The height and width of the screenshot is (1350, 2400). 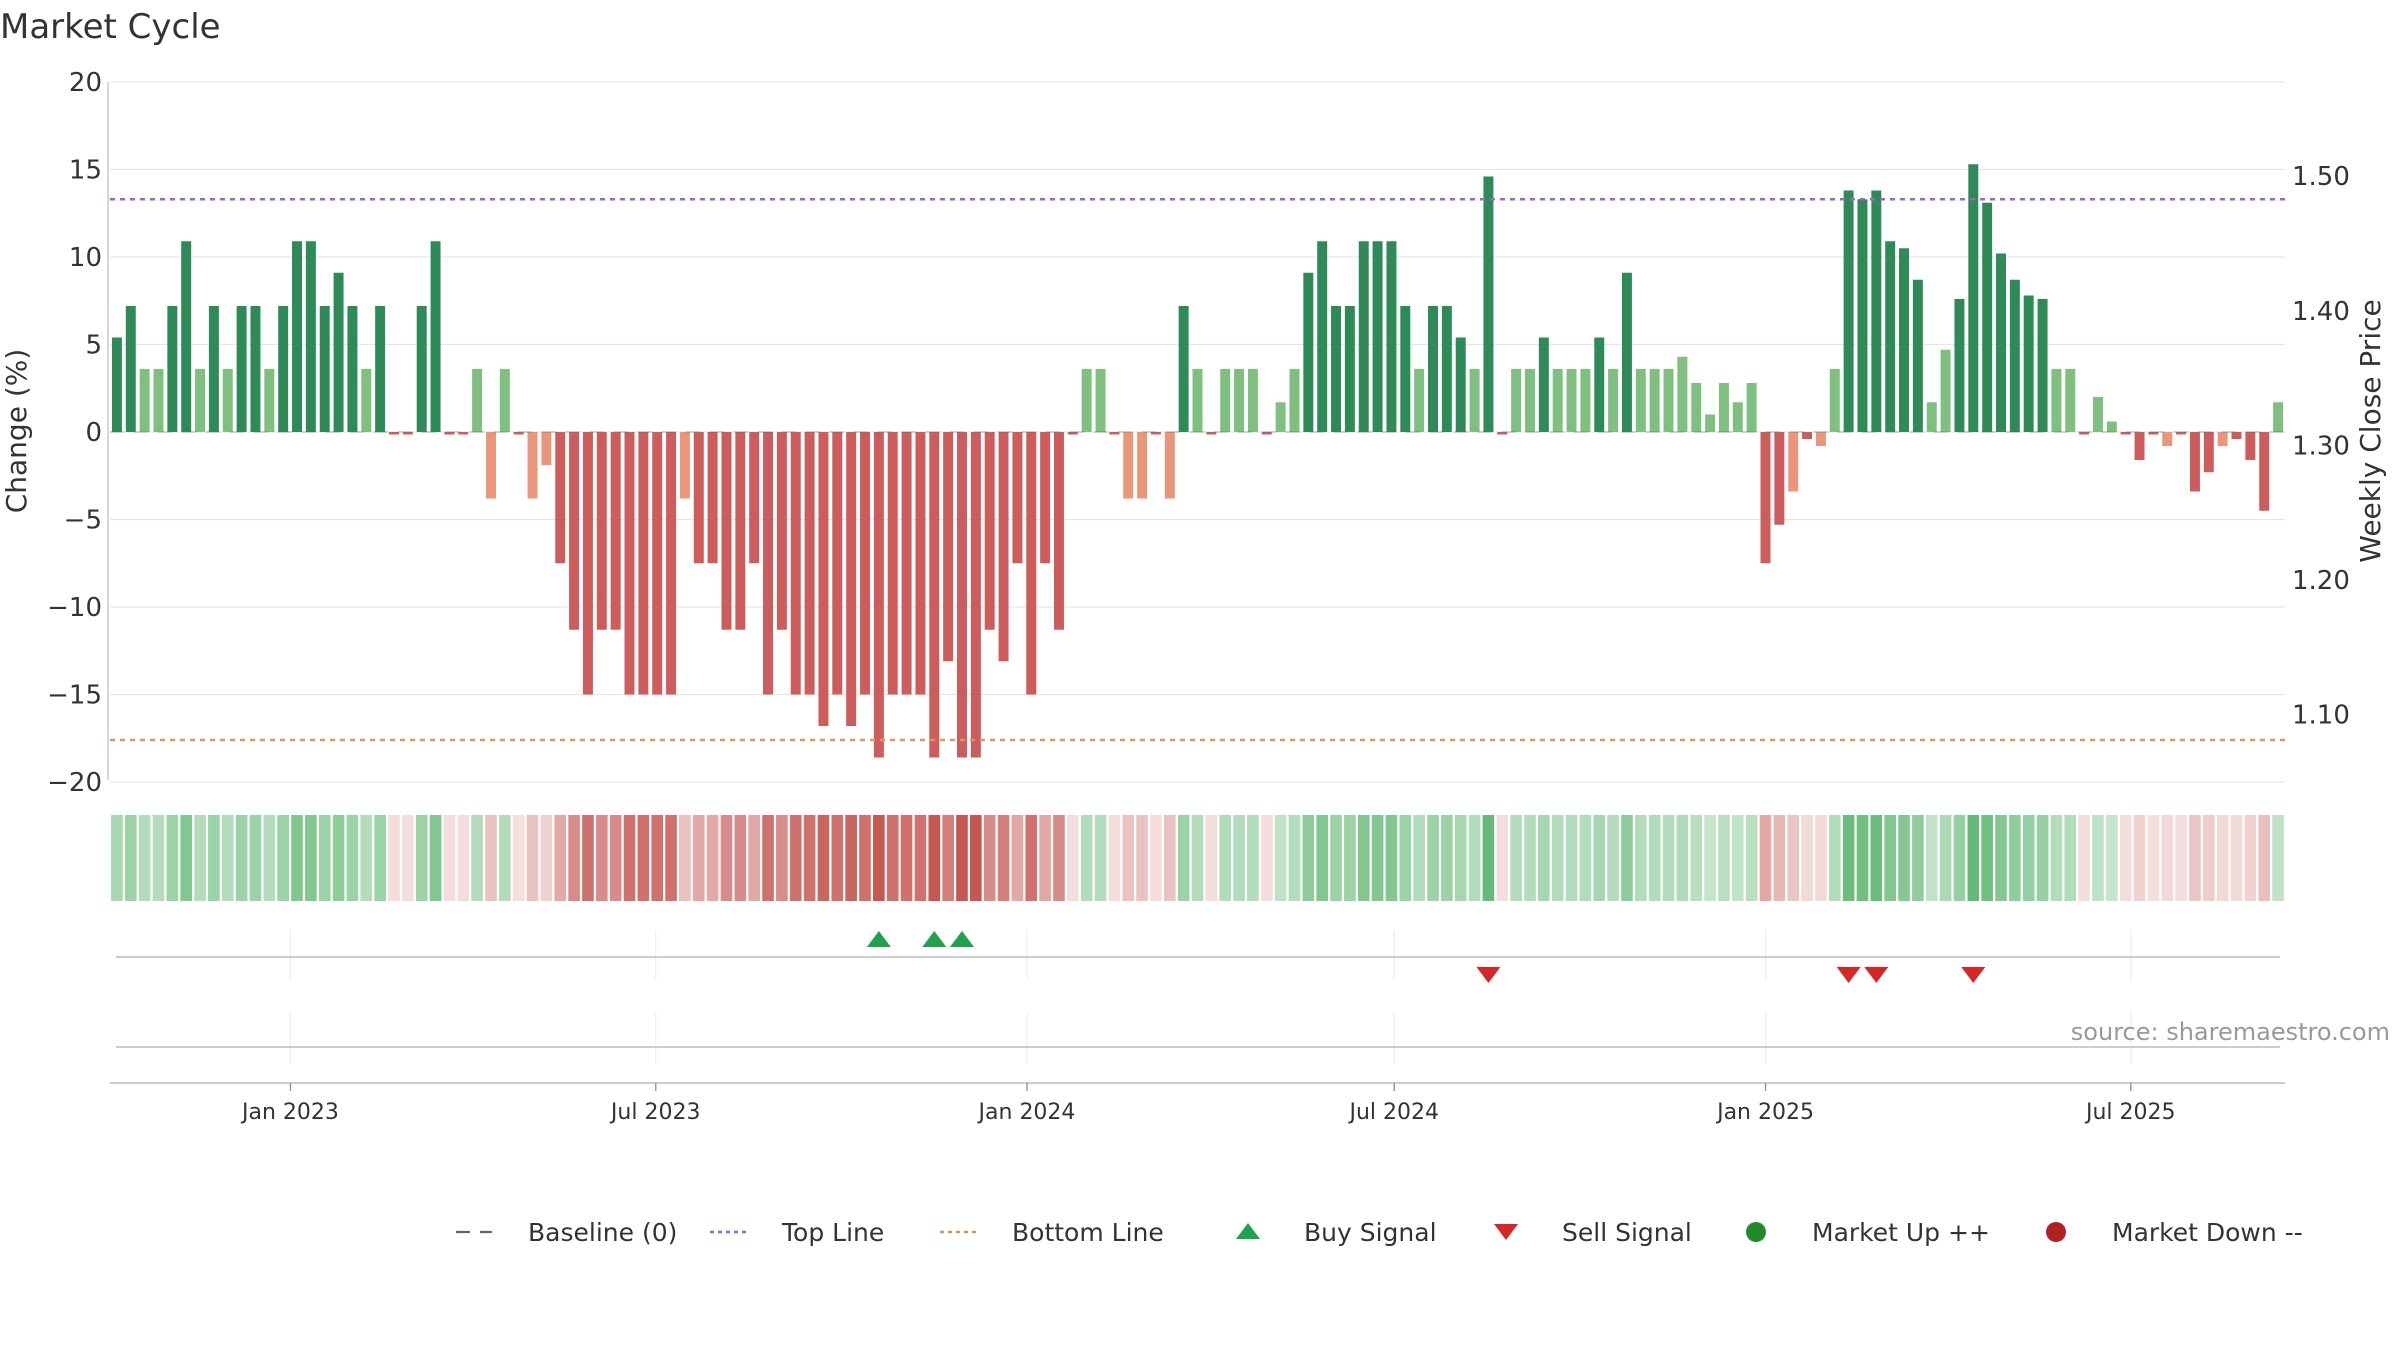 I want to click on legend-label: Baseline (0), so click(x=602, y=1232).